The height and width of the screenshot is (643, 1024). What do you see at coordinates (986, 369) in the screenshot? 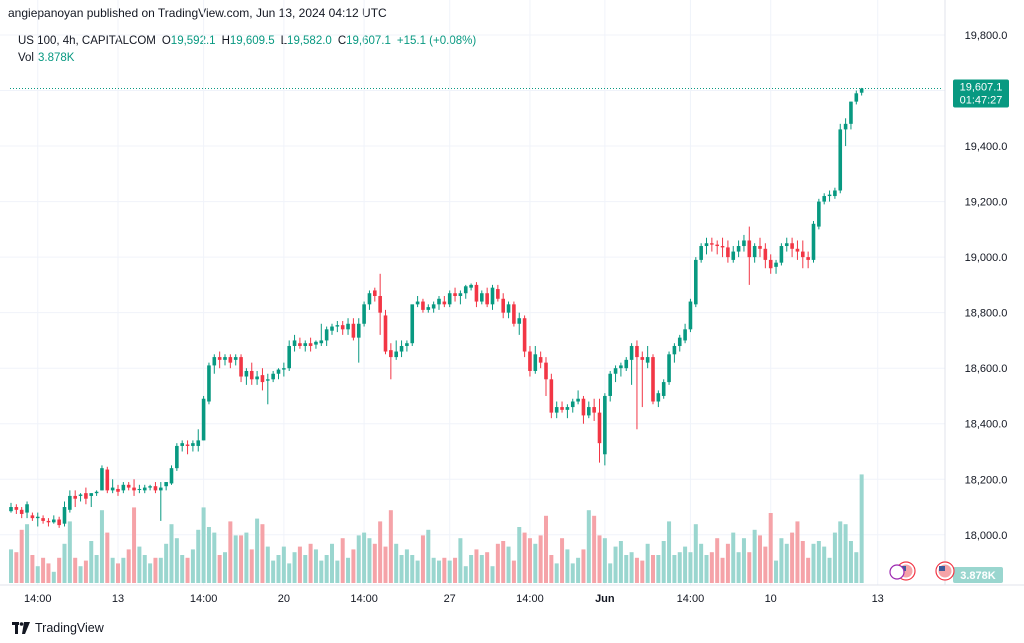
I see `price-tick-label: 18,600.0` at bounding box center [986, 369].